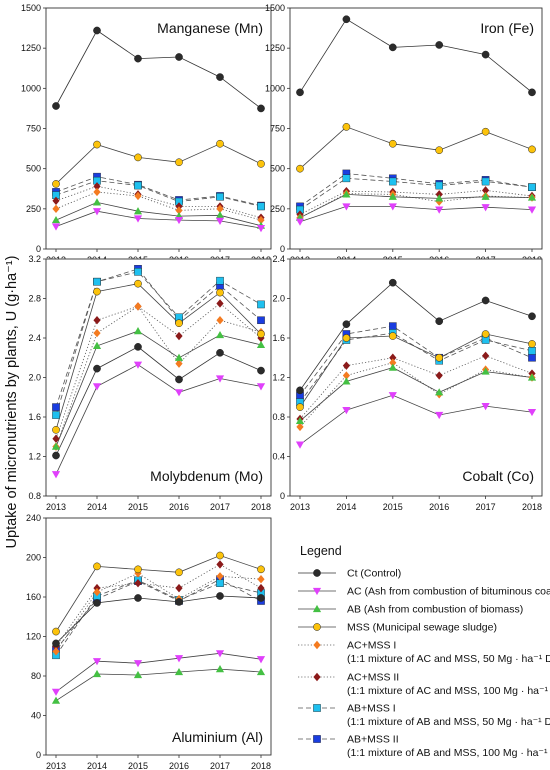  I want to click on x-tick-label: 2013, so click(56, 765).